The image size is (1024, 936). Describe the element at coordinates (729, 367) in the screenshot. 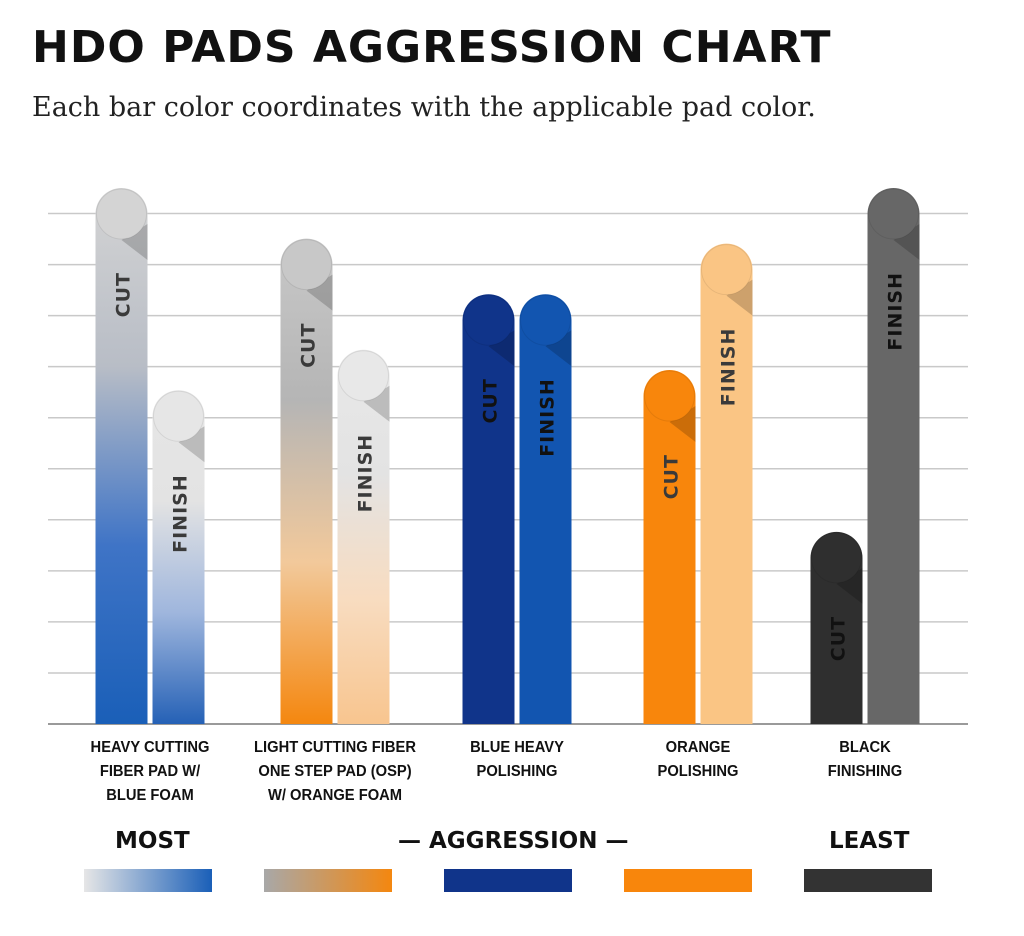

I see `bar-label-finish-3: FINISH` at that location.